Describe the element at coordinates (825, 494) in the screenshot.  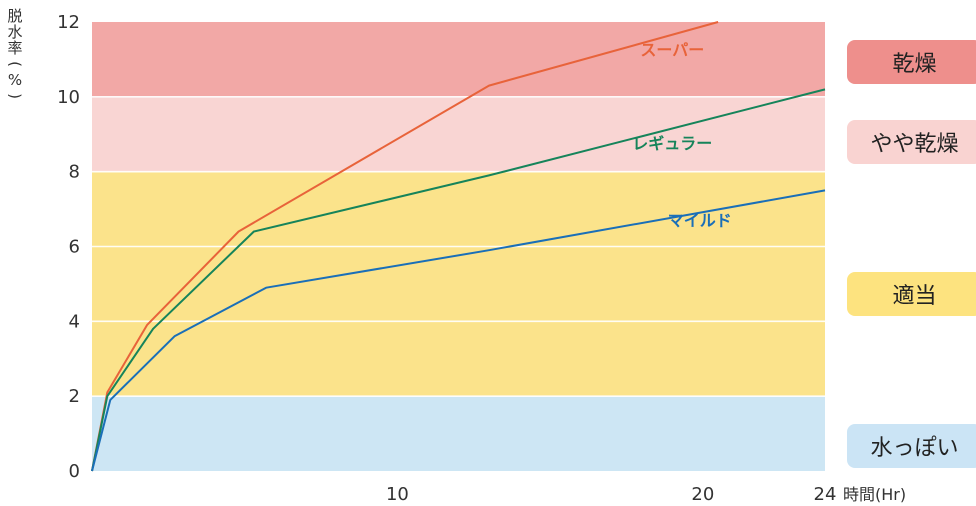
I see `x-tick-label-2: 24` at that location.